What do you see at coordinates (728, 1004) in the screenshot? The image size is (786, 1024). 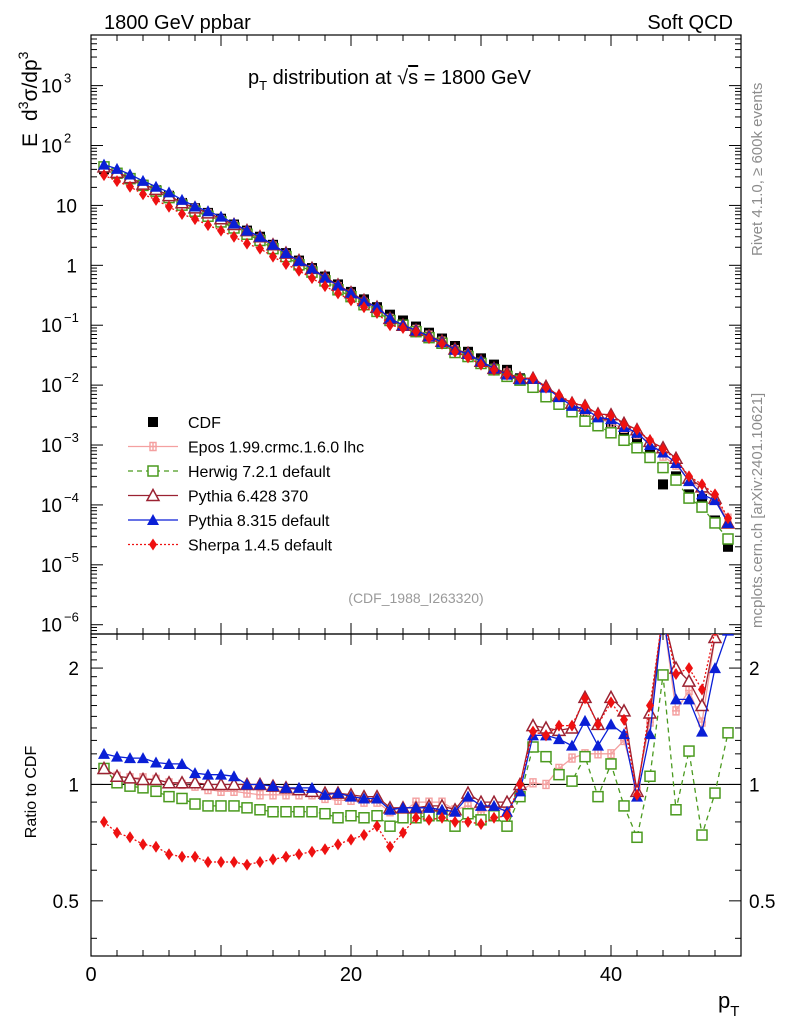 I see `x-axis-label: pT` at bounding box center [728, 1004].